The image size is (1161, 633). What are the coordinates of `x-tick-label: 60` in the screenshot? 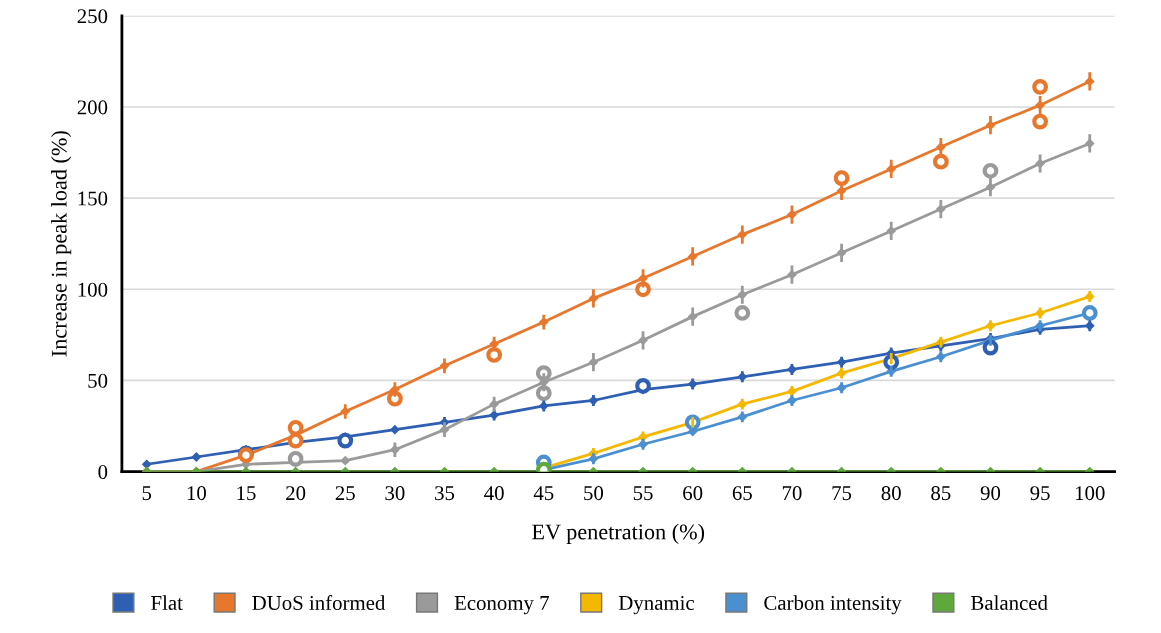 It's located at (693, 493).